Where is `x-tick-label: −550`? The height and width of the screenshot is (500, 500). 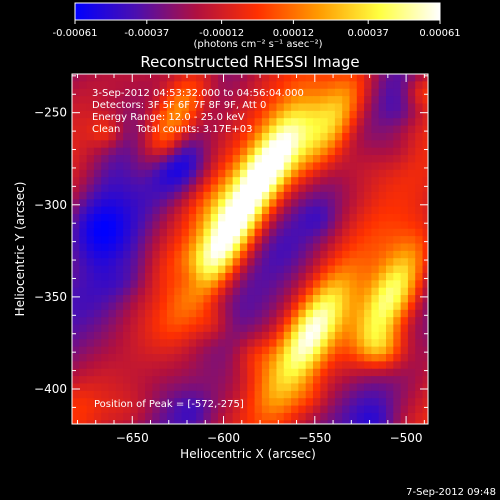 x-tick-label: −550 is located at coordinates (314, 438).